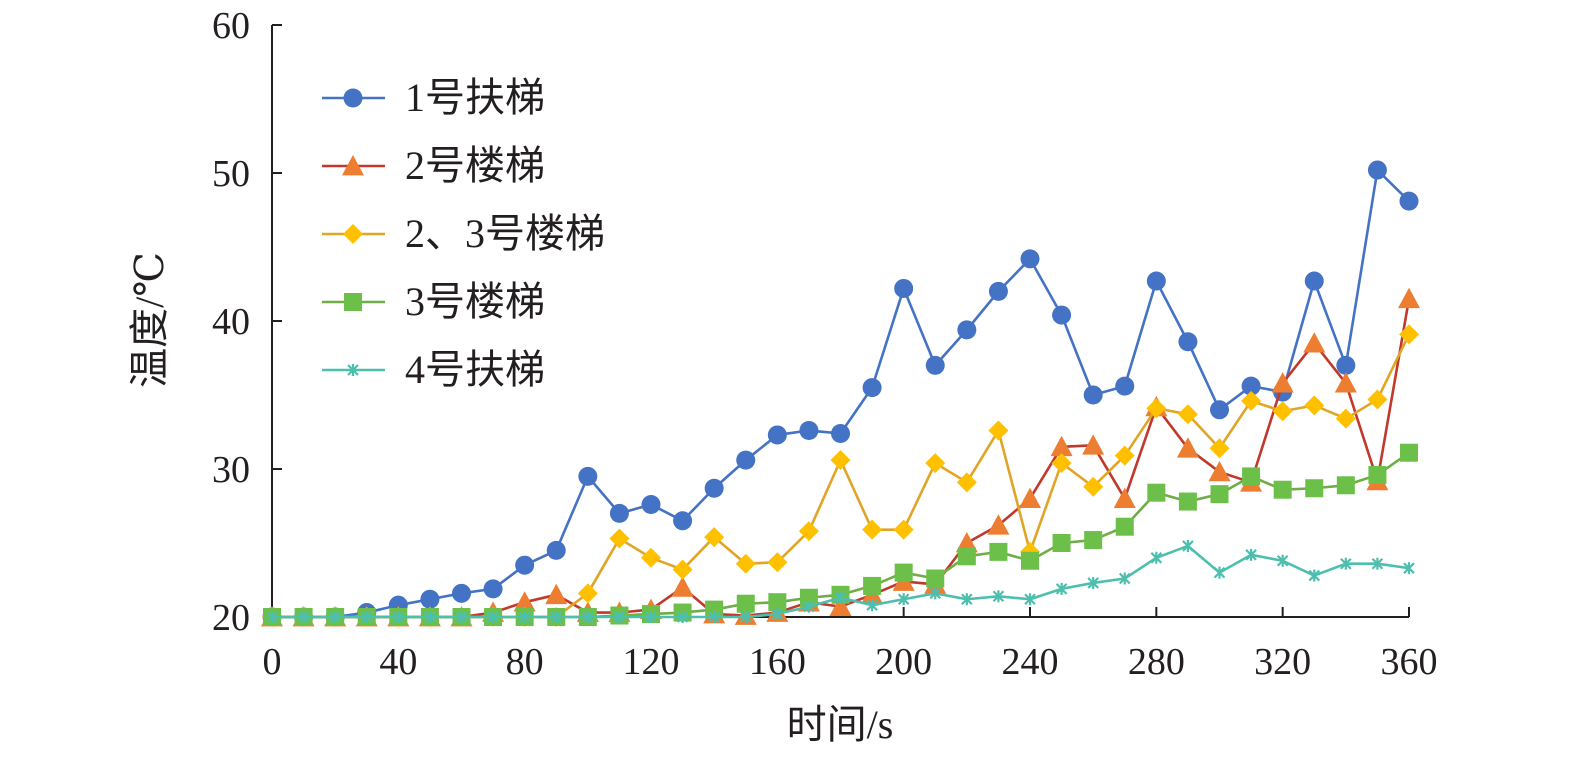 This screenshot has width=1575, height=758. Describe the element at coordinates (231, 618) in the screenshot. I see `y-tick-label: 20` at that location.